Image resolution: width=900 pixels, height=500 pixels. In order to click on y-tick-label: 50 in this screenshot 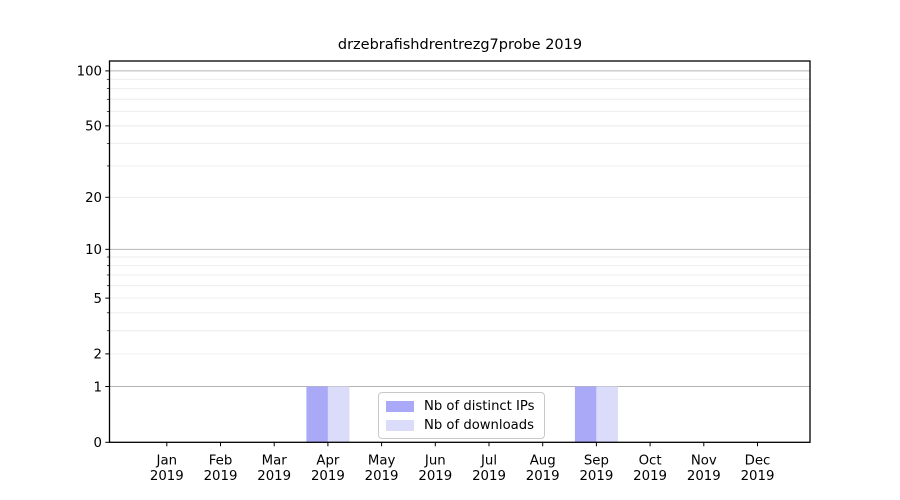, I will do `click(93, 127)`.